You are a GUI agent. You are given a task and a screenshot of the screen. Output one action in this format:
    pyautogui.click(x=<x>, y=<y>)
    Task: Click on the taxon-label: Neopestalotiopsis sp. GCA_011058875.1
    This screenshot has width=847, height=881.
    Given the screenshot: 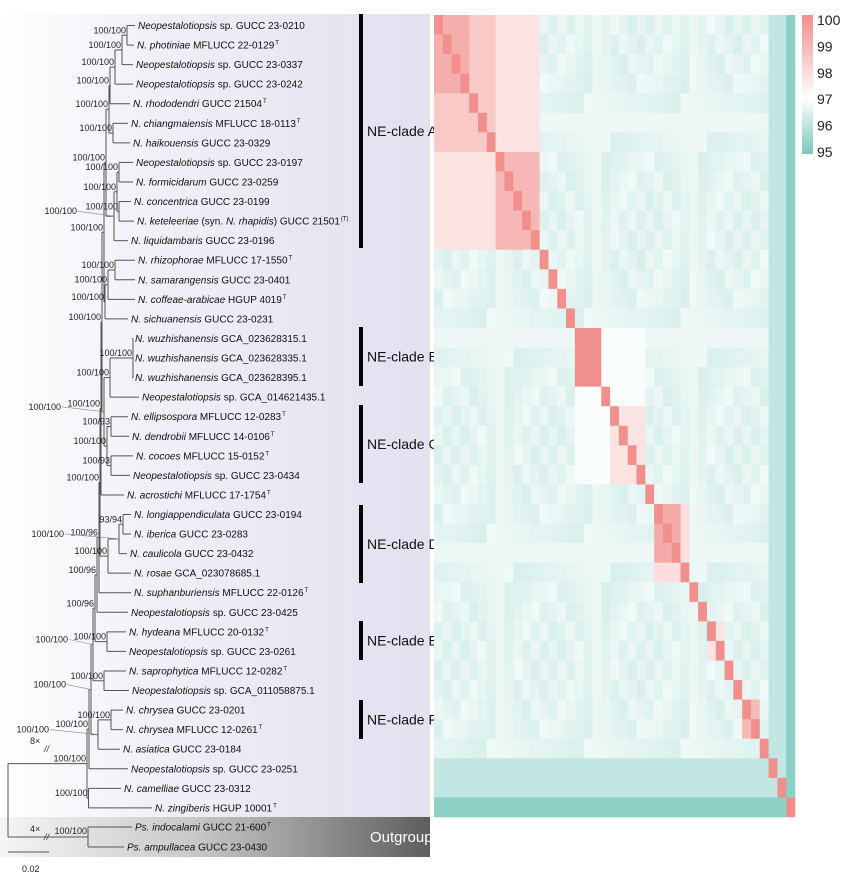 What is the action you would take?
    pyautogui.click(x=223, y=691)
    